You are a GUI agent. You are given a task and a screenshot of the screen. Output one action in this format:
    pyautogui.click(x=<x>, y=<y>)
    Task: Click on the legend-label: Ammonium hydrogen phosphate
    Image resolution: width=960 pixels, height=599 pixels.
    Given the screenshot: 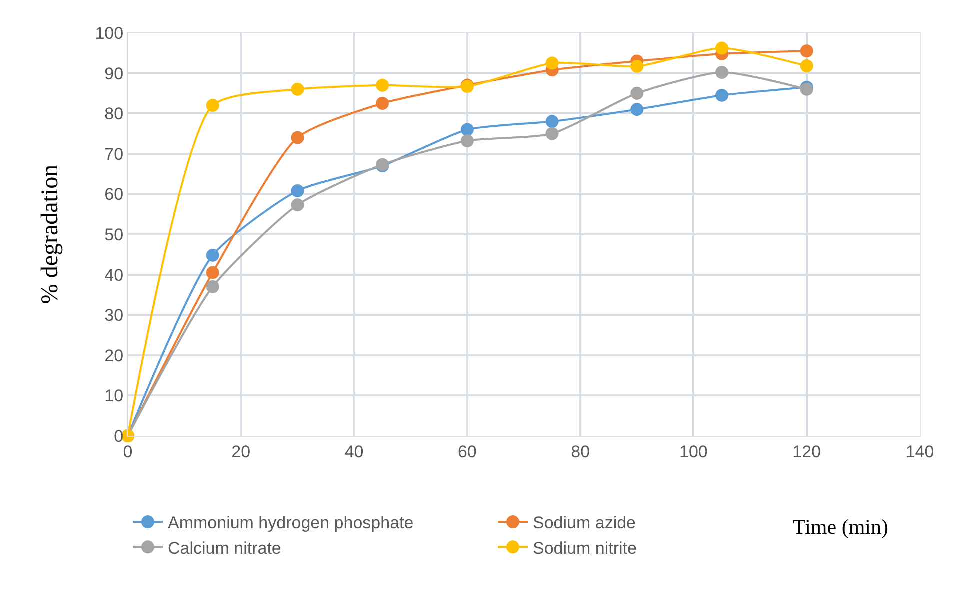 What is the action you would take?
    pyautogui.click(x=291, y=523)
    